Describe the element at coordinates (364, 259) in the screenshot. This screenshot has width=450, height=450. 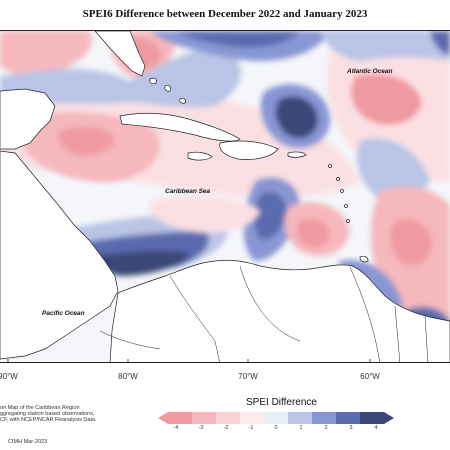
I see `island-trinidad` at that location.